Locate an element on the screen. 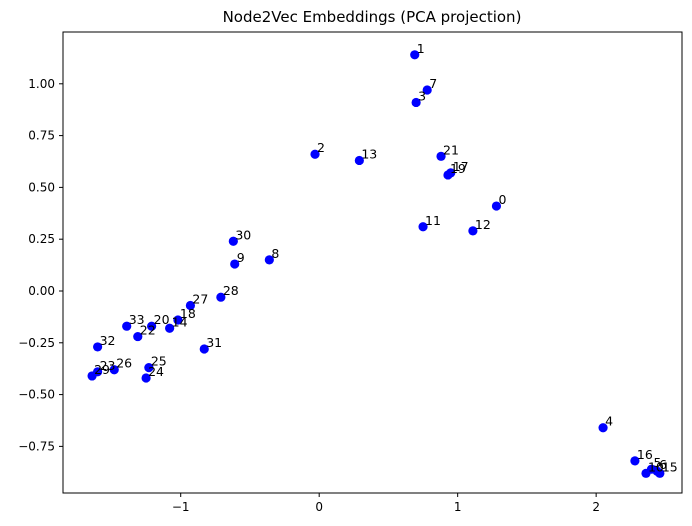 Image resolution: width=692 pixels, height=526 pixels. y-tick-label: 0.50 is located at coordinates (41, 187).